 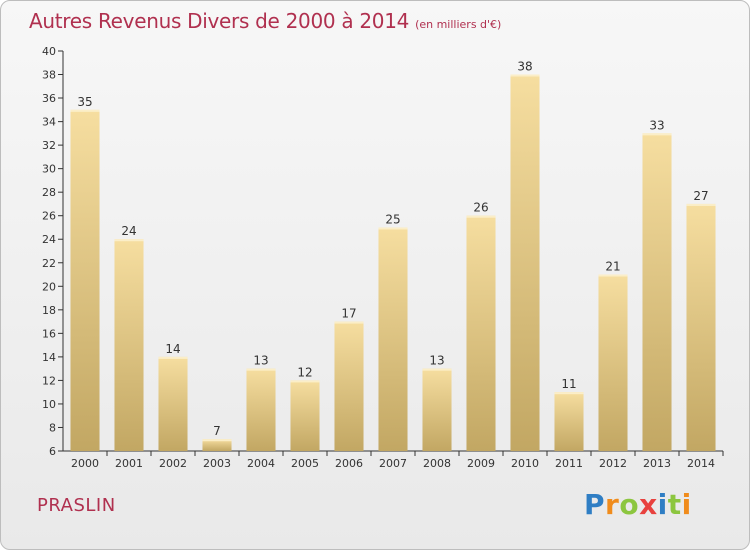 What do you see at coordinates (260, 361) in the screenshot?
I see `data-label-2004: 13` at bounding box center [260, 361].